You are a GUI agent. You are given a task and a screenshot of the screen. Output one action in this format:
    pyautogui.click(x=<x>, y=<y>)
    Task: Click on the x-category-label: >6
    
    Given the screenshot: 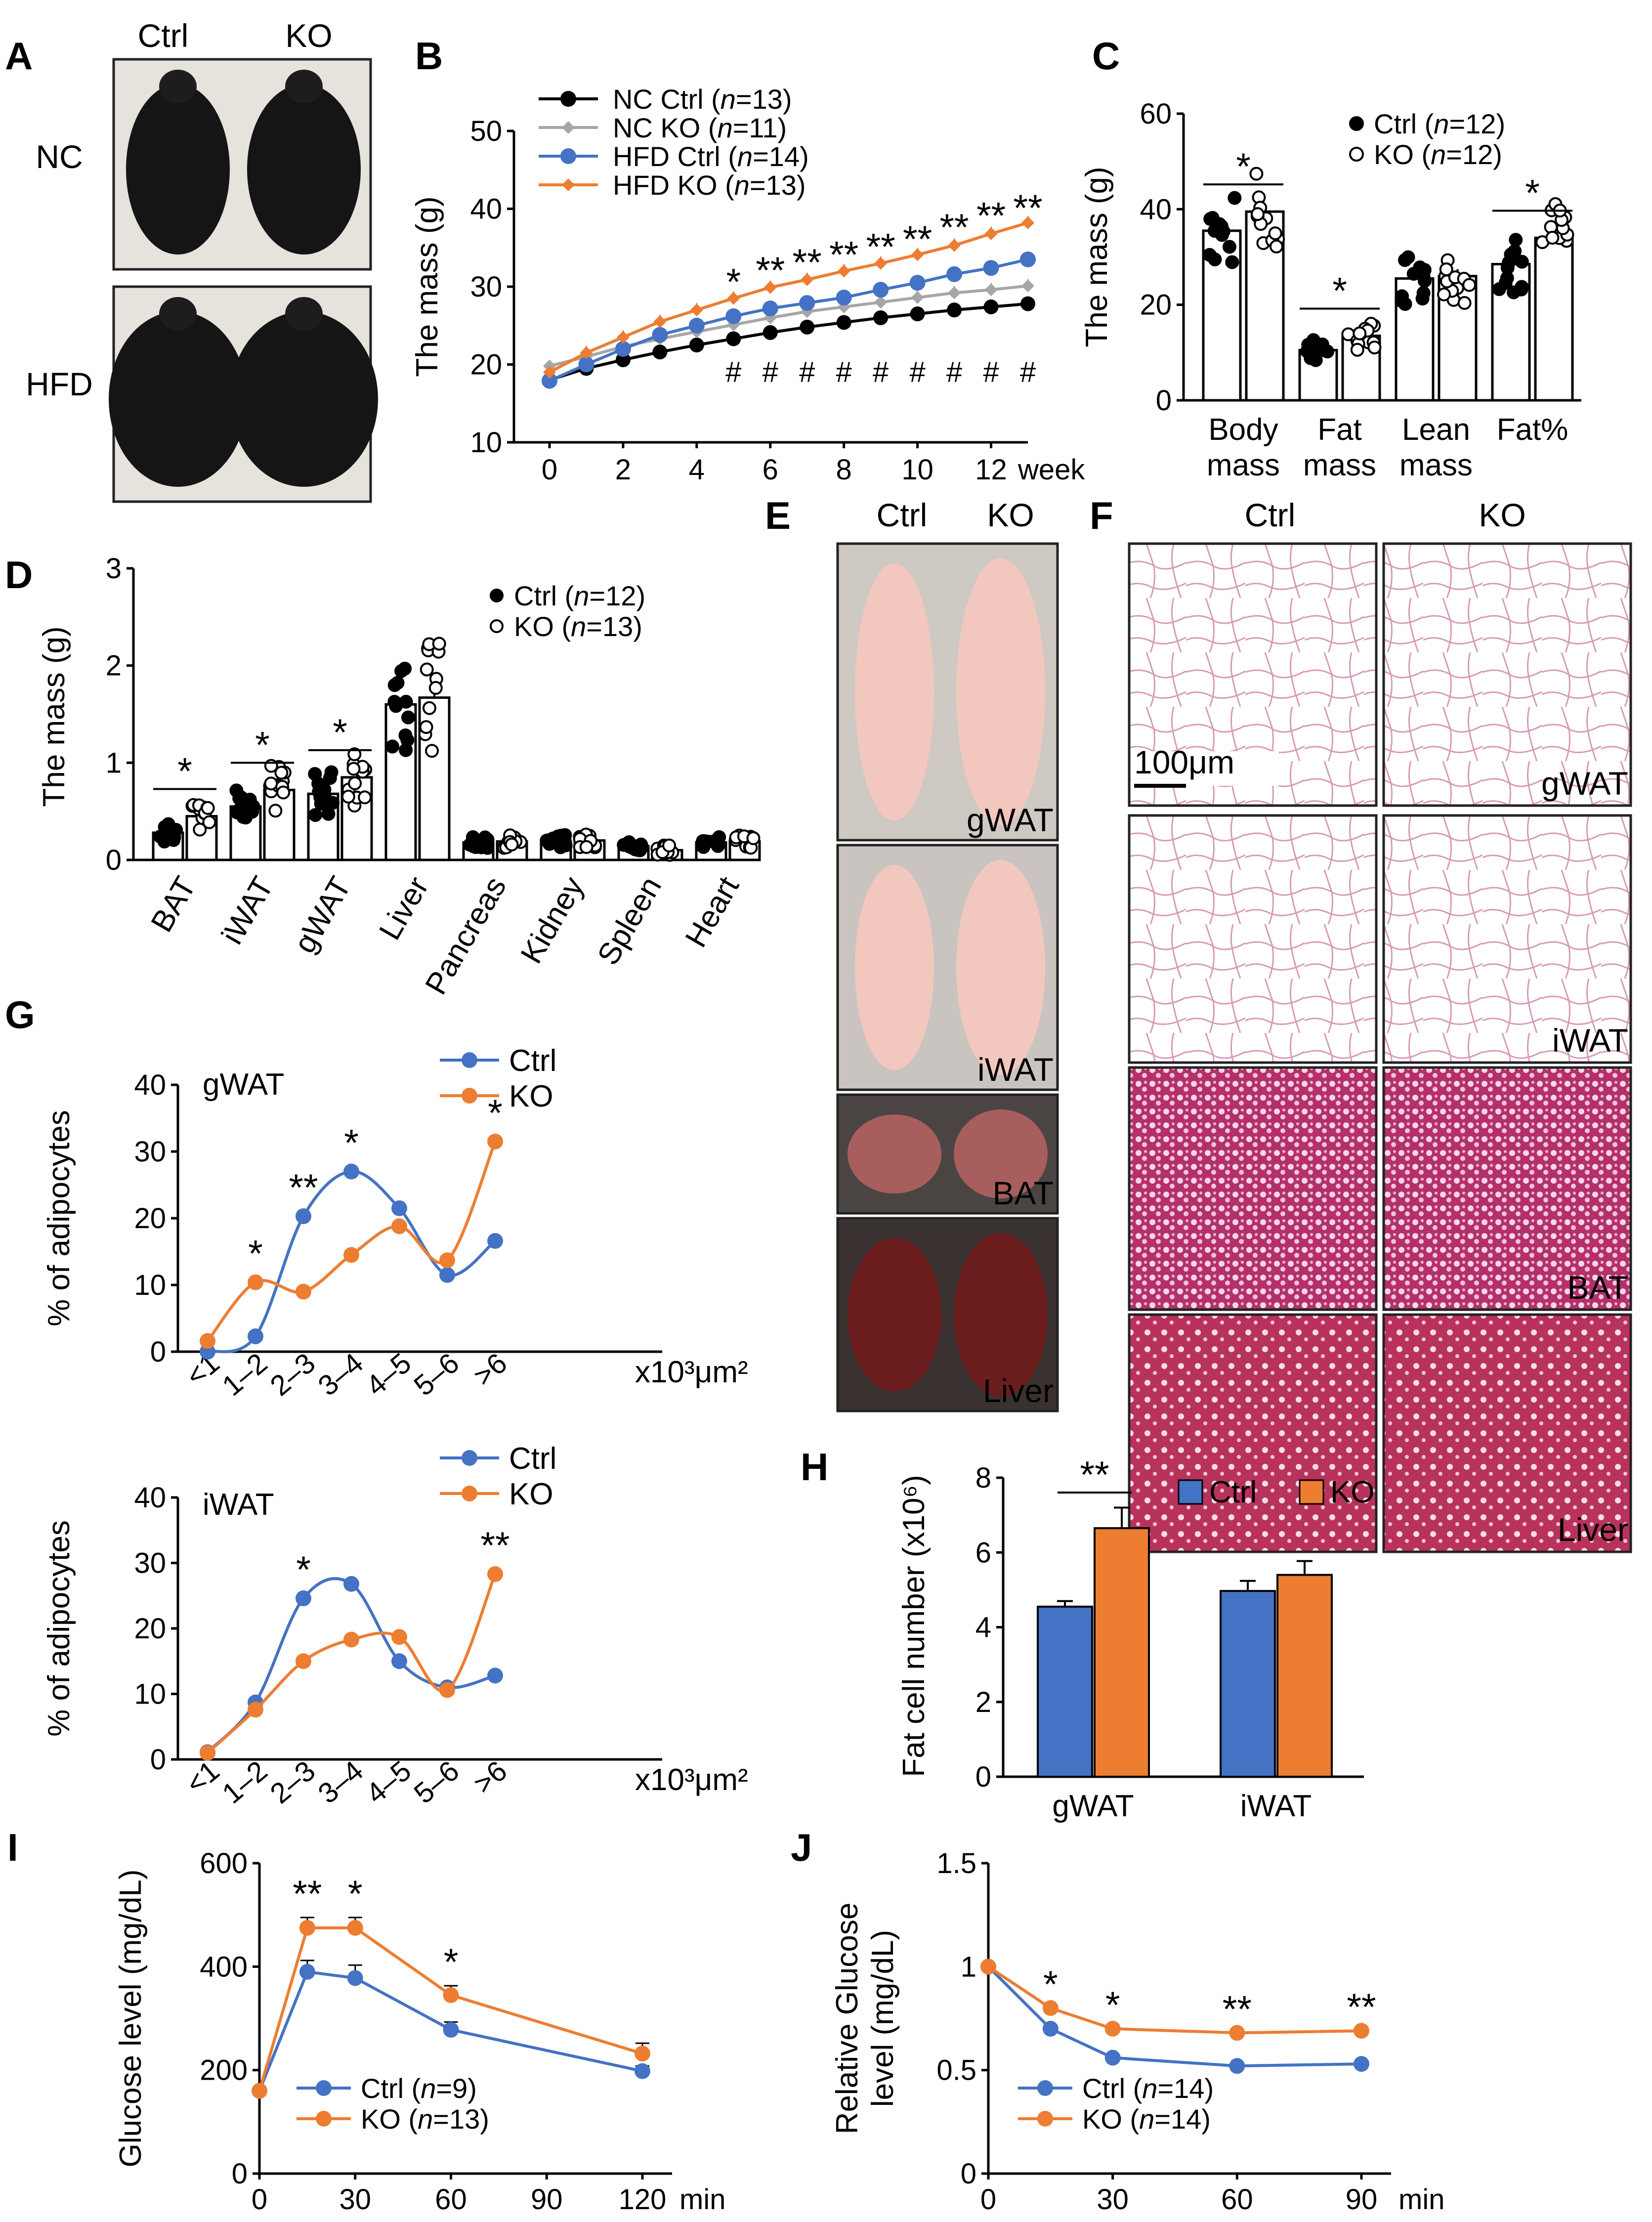 What is the action you would take?
    pyautogui.click(x=490, y=1777)
    